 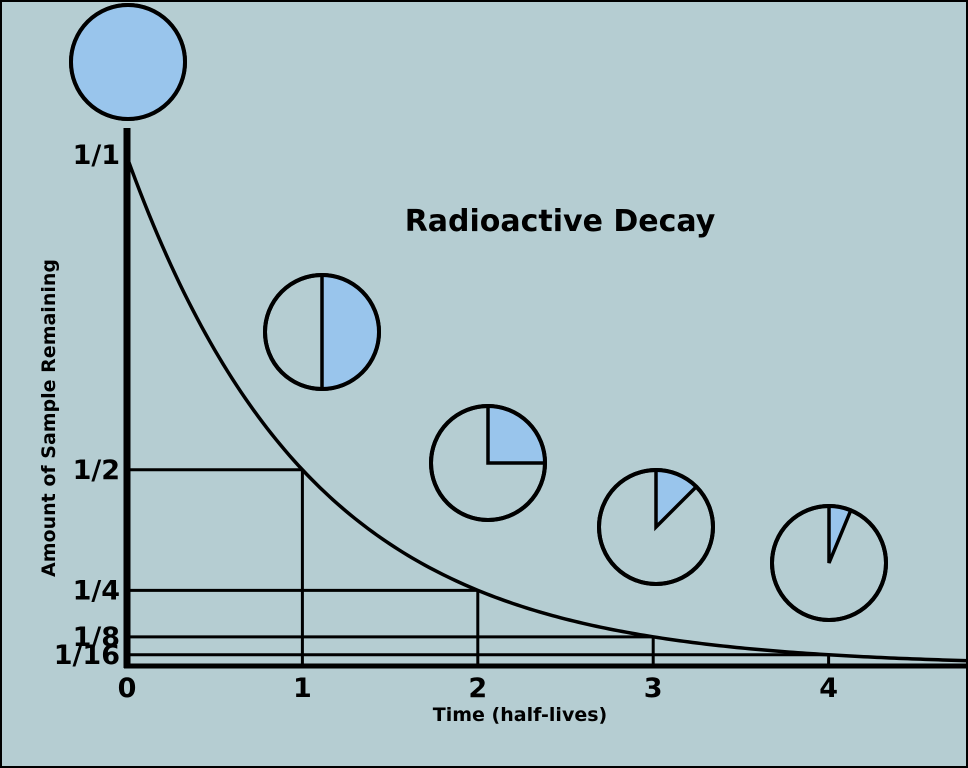 What do you see at coordinates (96, 155) in the screenshot?
I see `y-tick-label: 1/1` at bounding box center [96, 155].